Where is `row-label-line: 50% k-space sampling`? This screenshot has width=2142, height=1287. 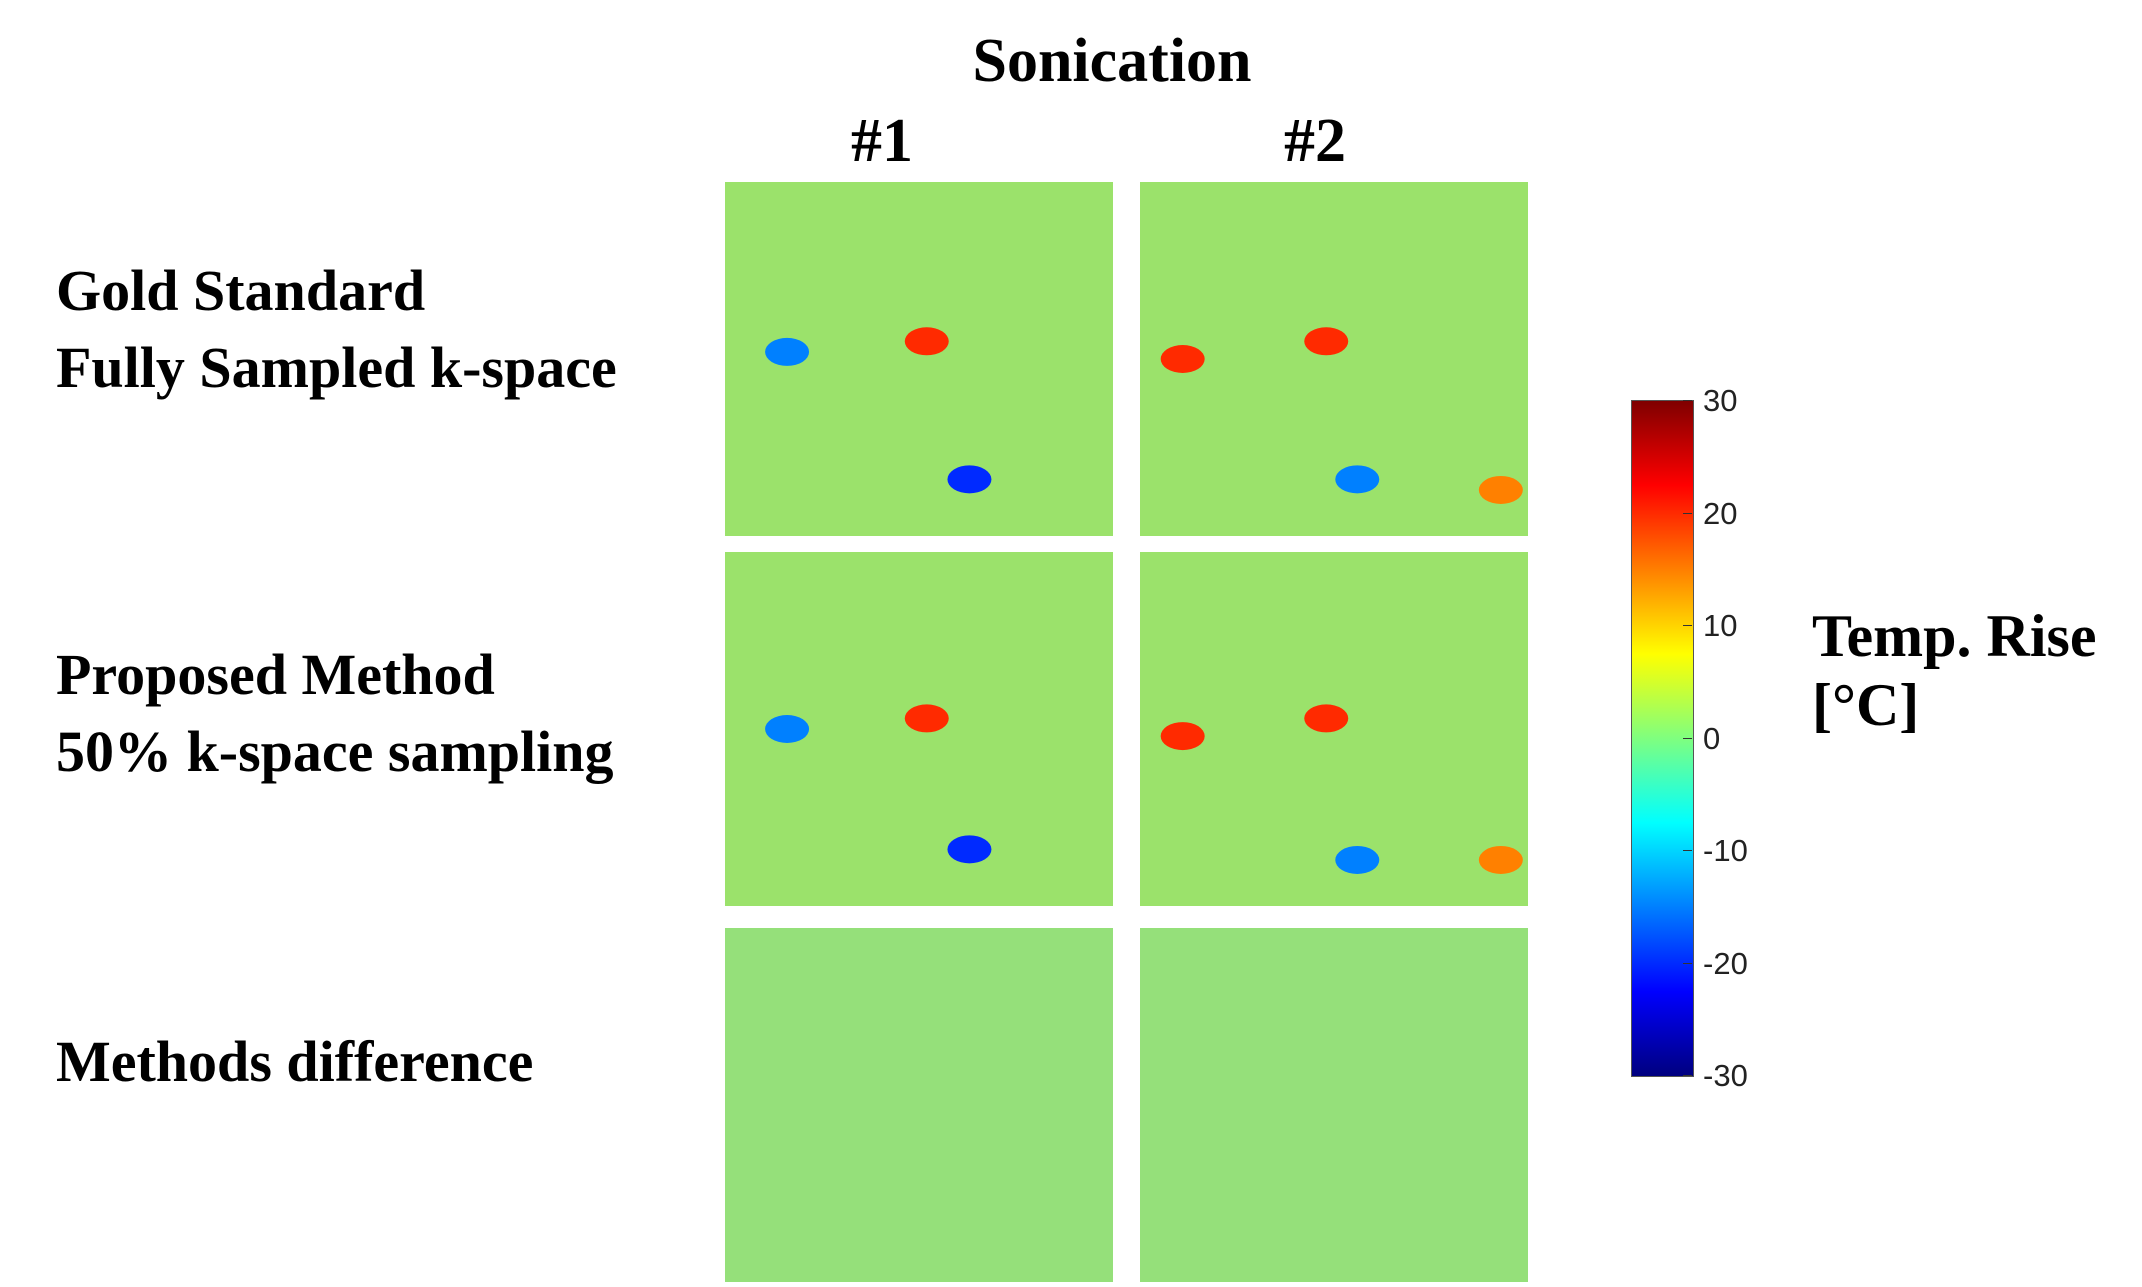 row-label-line: 50% k-space sampling is located at coordinates (335, 751).